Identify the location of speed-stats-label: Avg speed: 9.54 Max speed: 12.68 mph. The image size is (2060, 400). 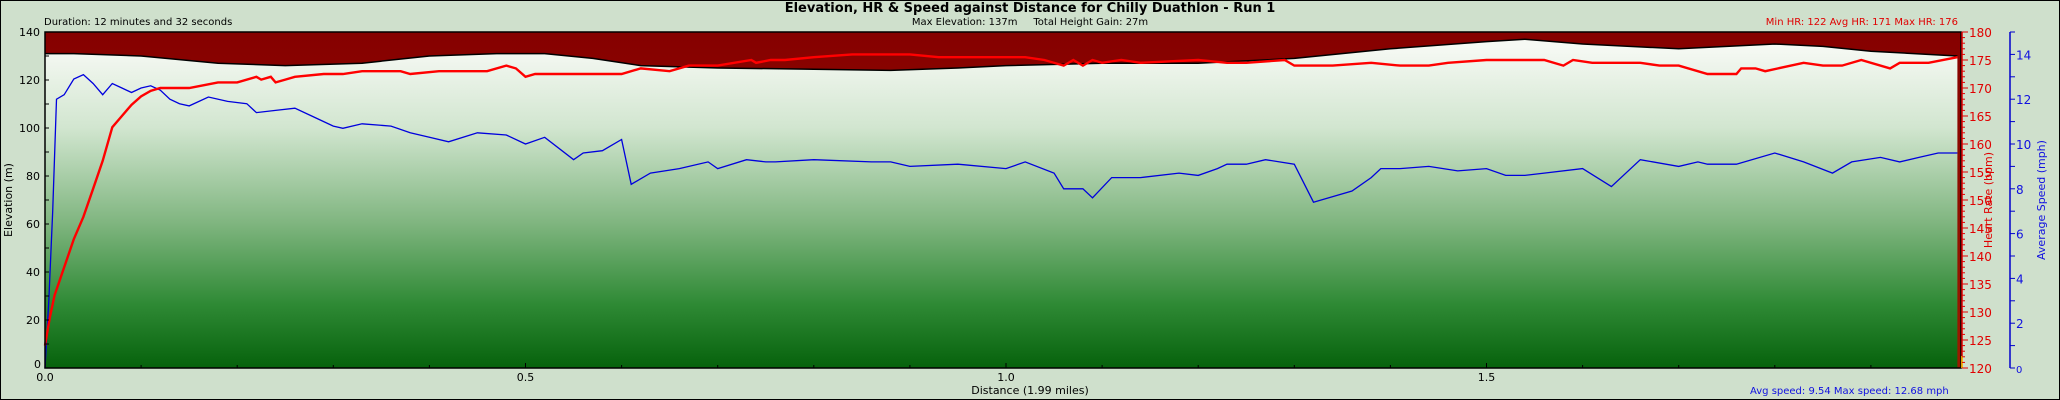
(1849, 391).